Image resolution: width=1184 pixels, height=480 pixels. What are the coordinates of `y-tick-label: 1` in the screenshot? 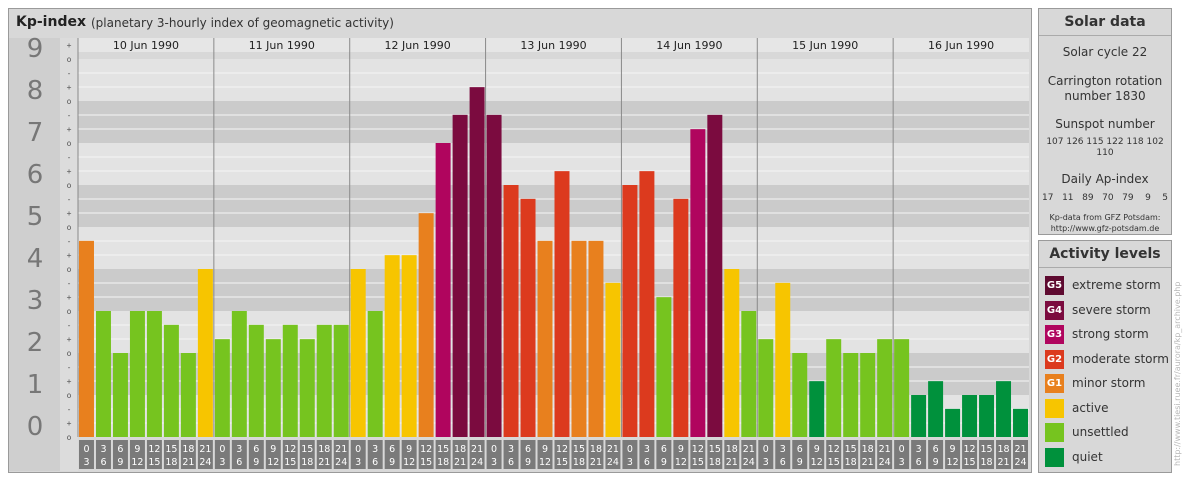 It's located at (35, 385).